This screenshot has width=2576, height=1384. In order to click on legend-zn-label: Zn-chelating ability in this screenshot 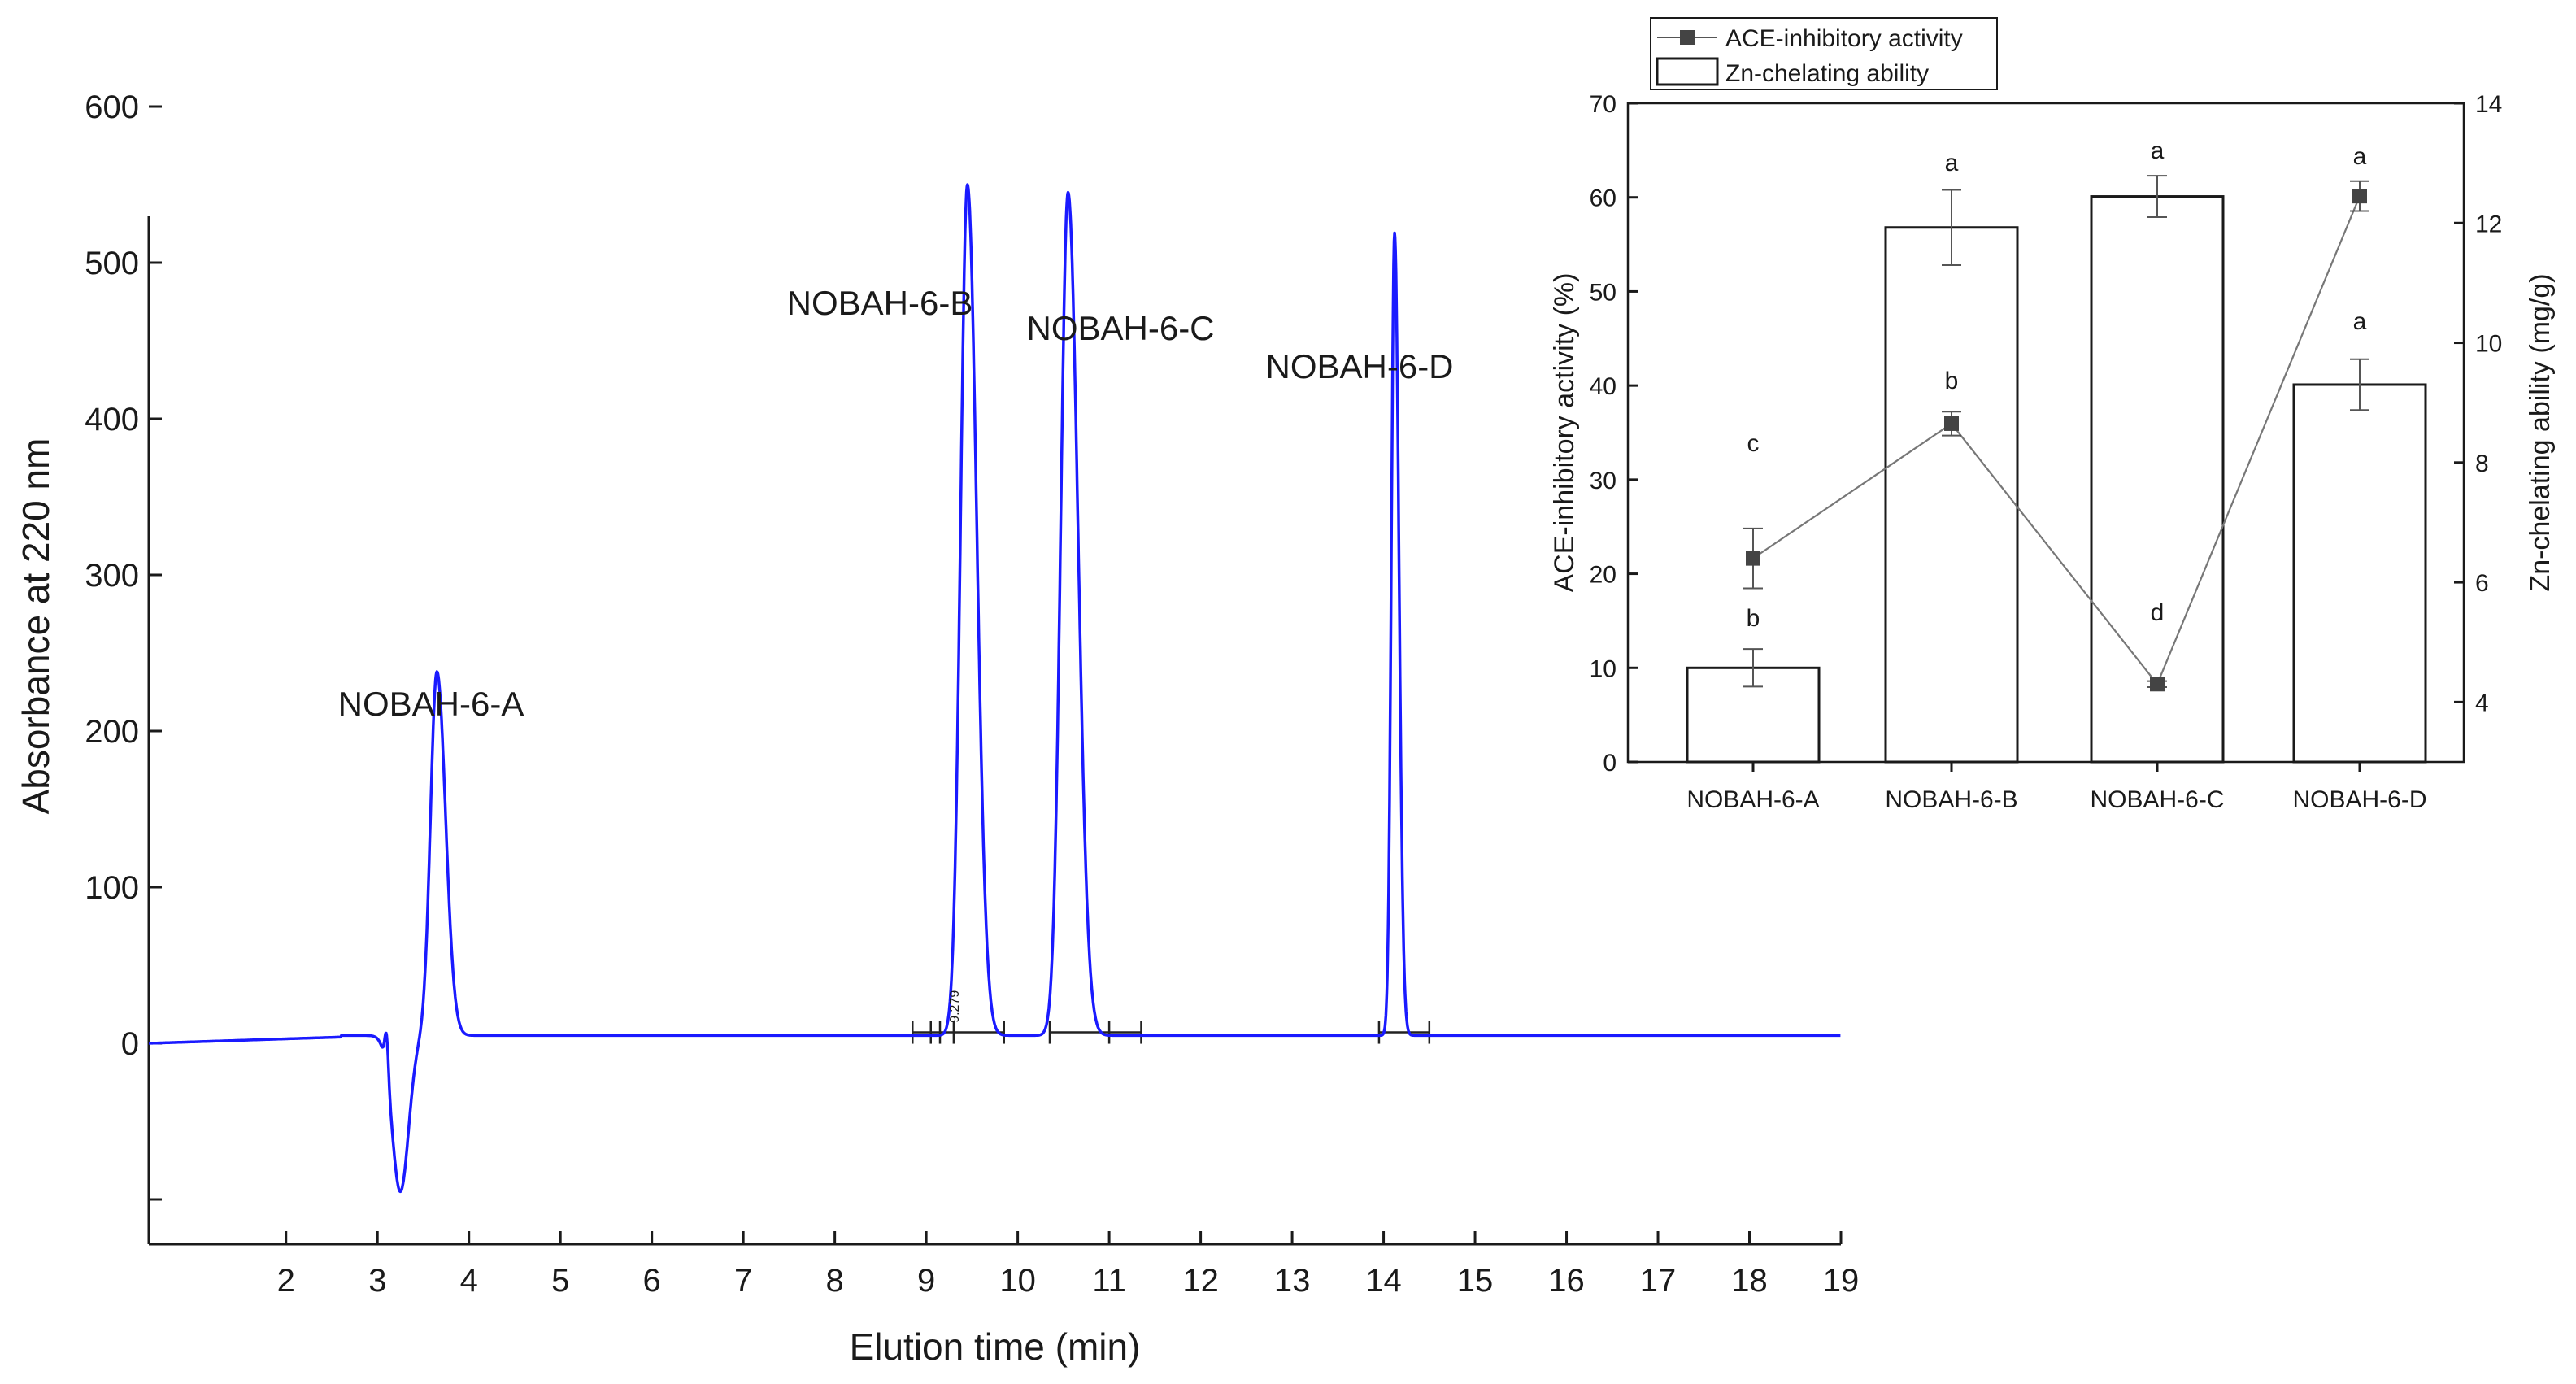, I will do `click(1827, 73)`.